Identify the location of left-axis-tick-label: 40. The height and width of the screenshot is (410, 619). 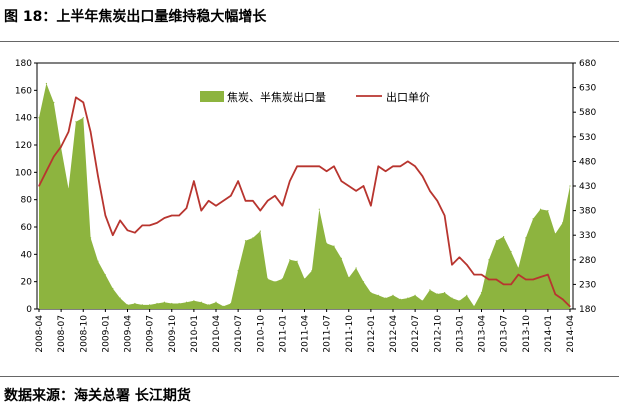
(27, 255).